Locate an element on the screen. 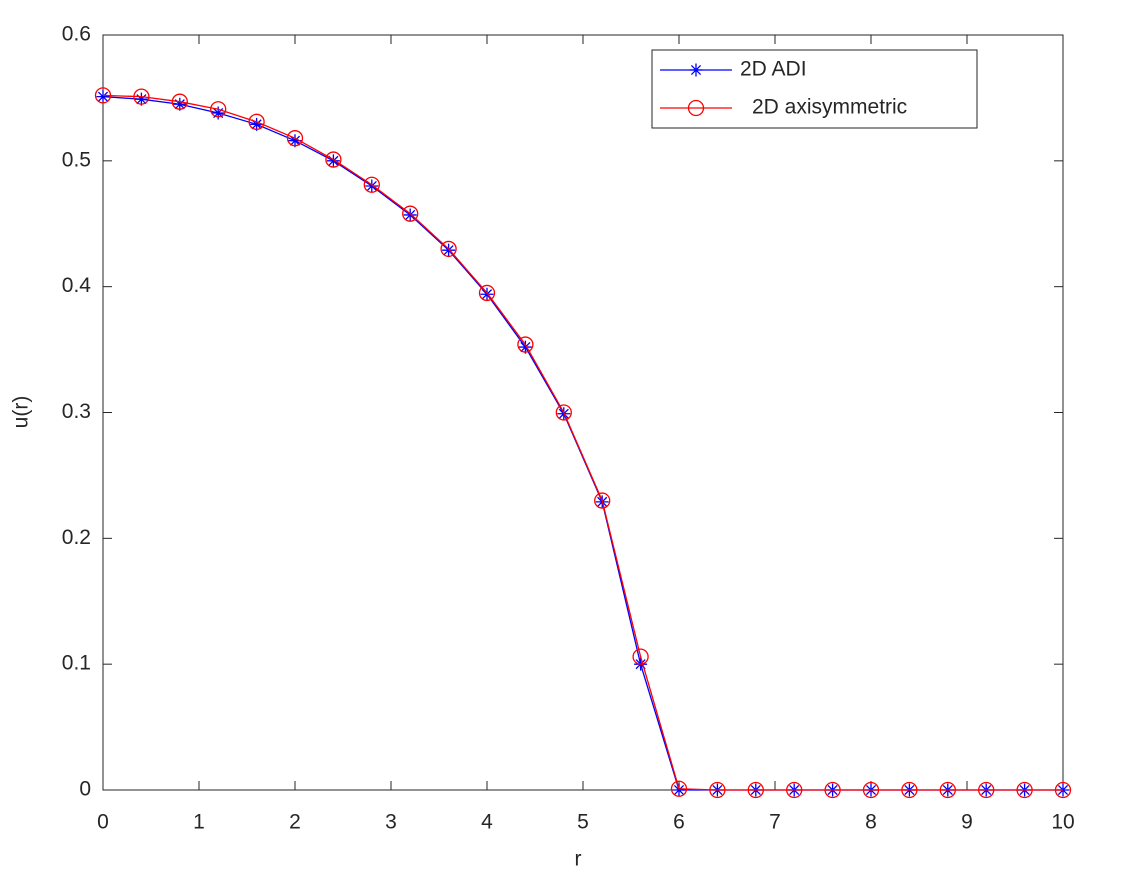 Image resolution: width=1136 pixels, height=888 pixels. y-tick-label: 0.5 is located at coordinates (76, 159).